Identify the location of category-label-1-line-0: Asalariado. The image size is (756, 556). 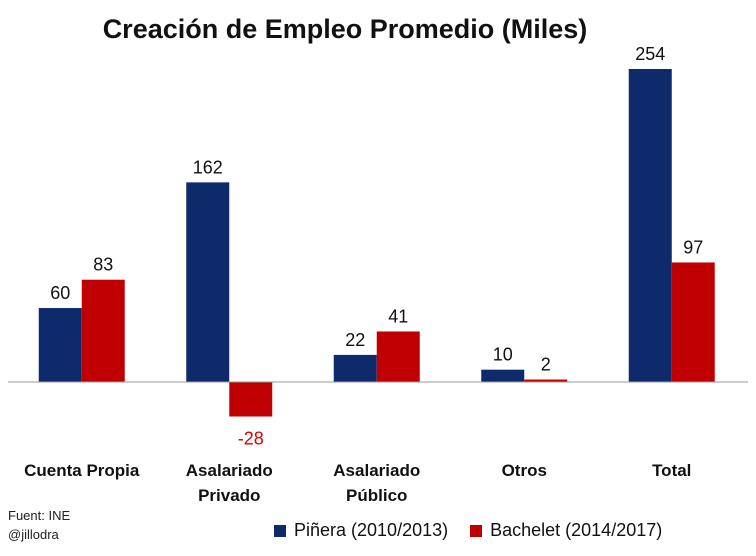
(229, 470).